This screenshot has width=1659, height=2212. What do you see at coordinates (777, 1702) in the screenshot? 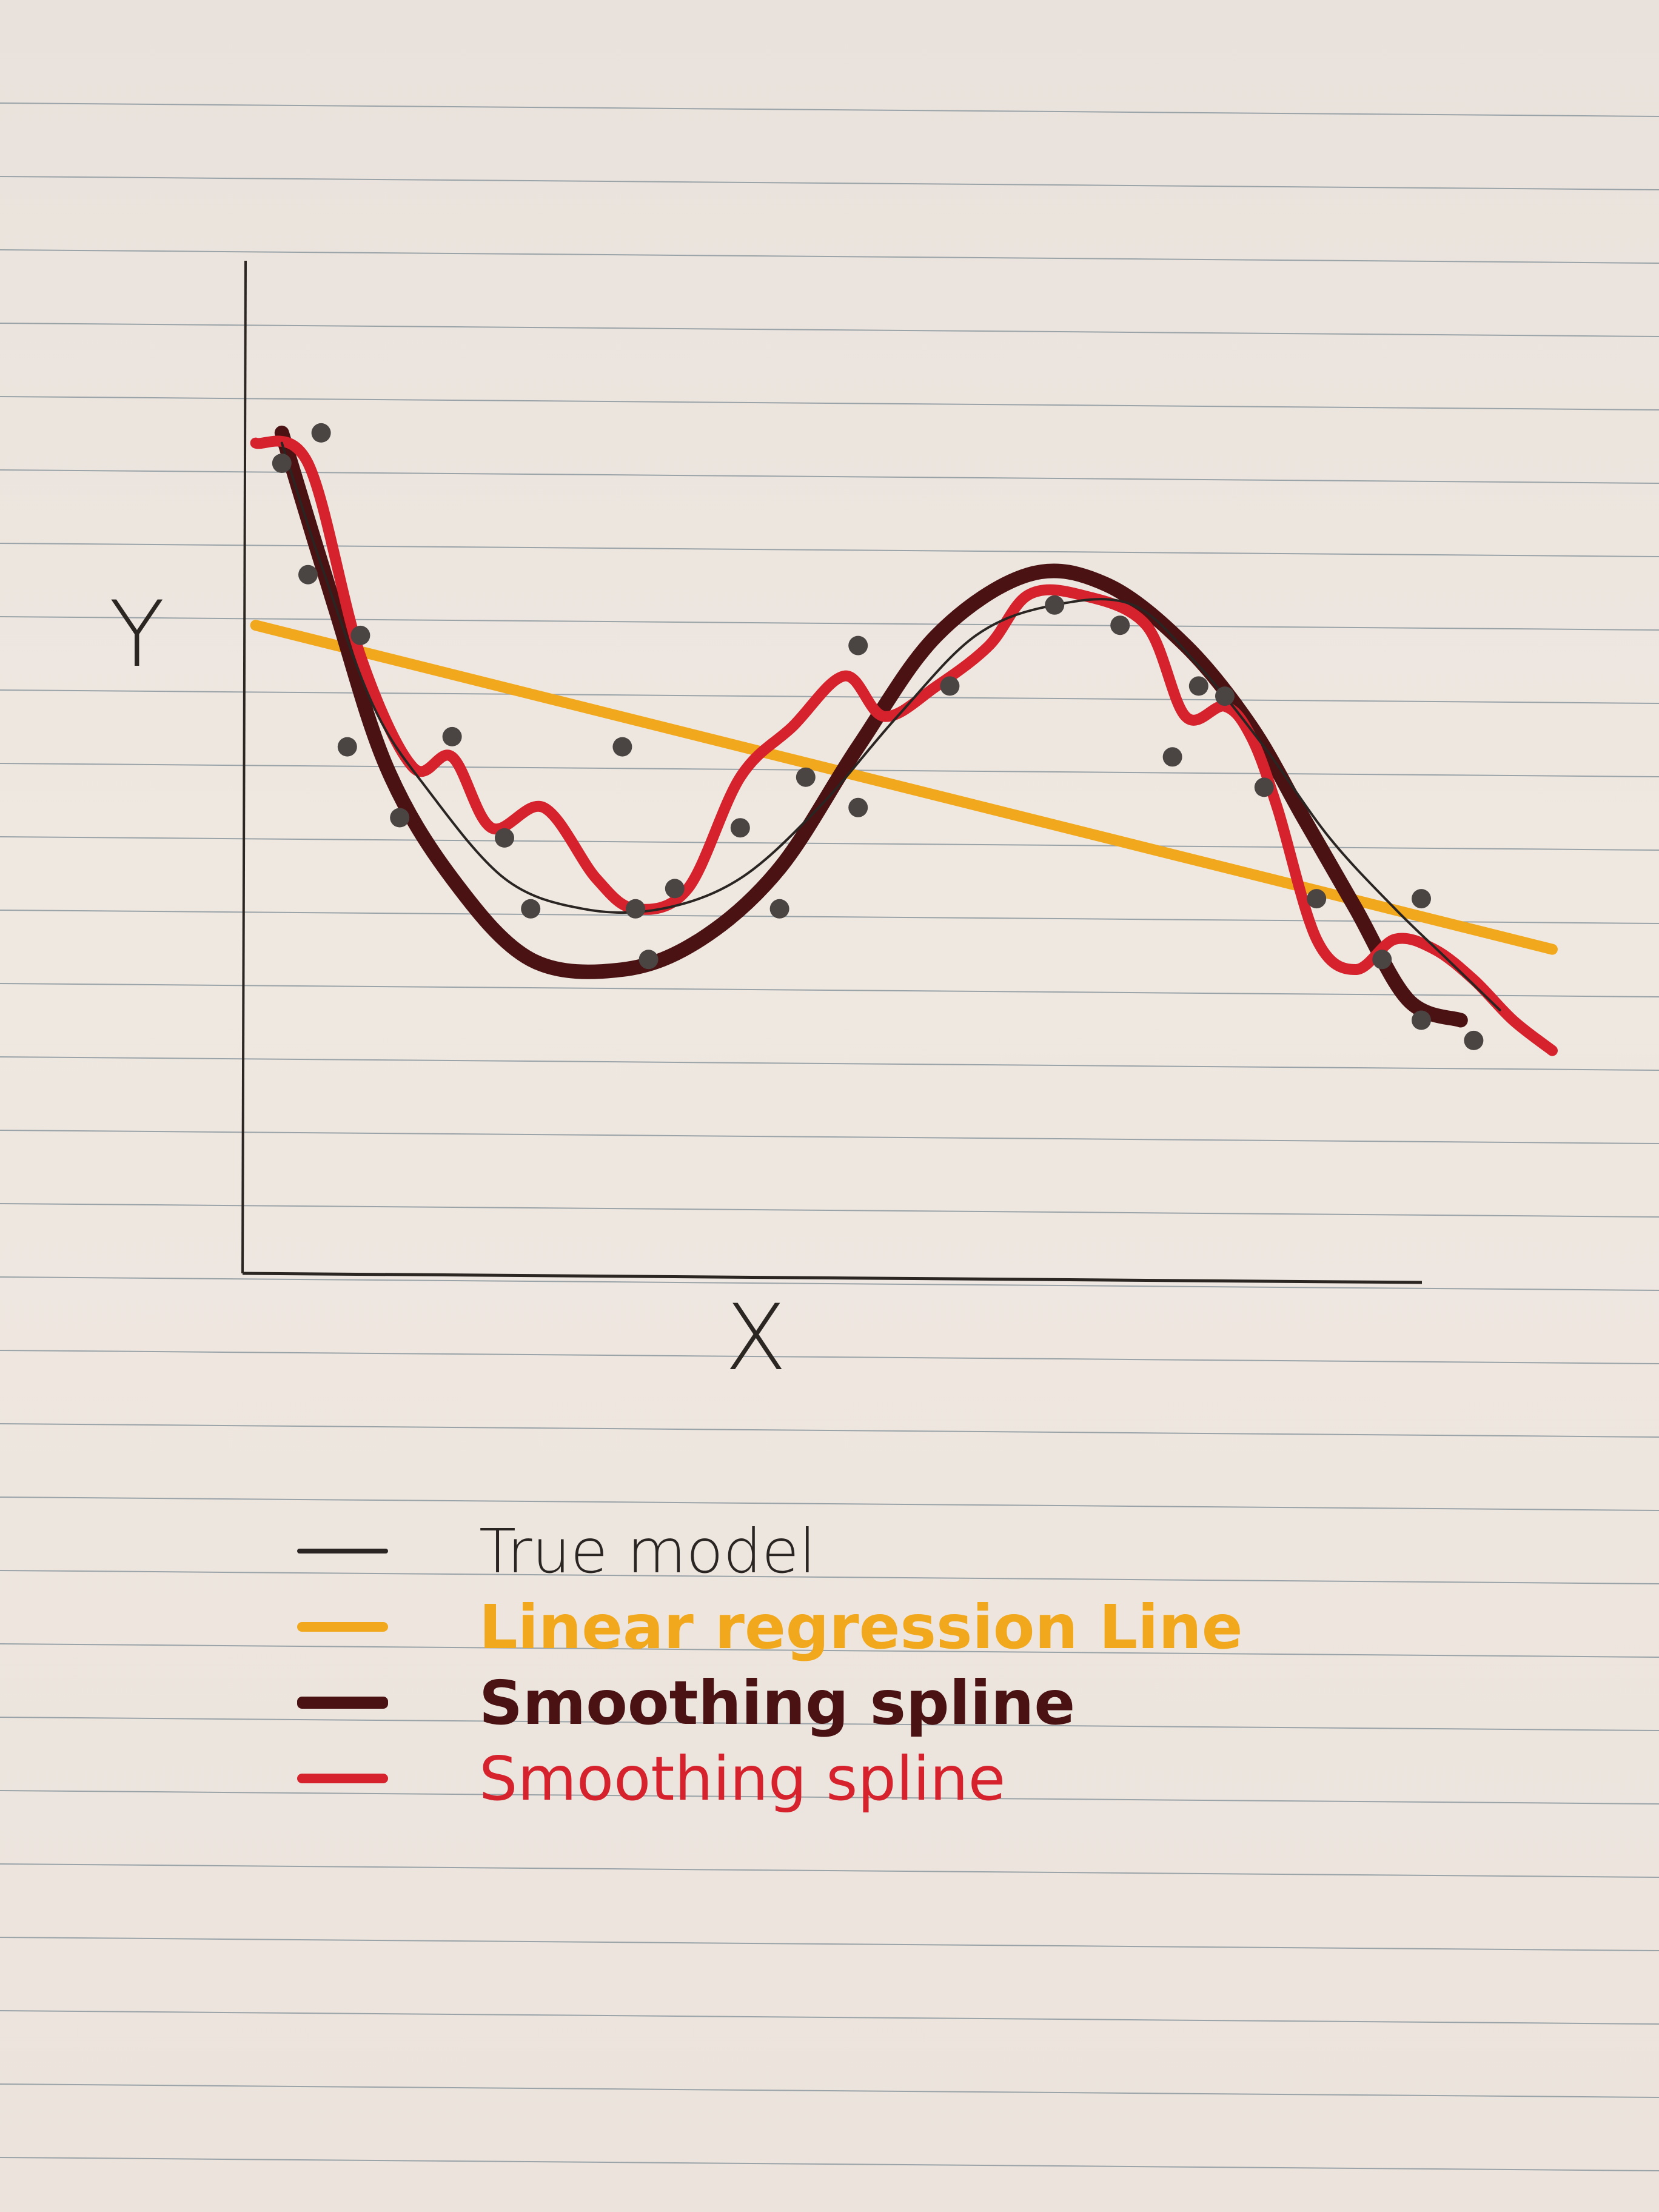
I see `legend-label-smoothing-spline-dark: Smoothing spline` at bounding box center [777, 1702].